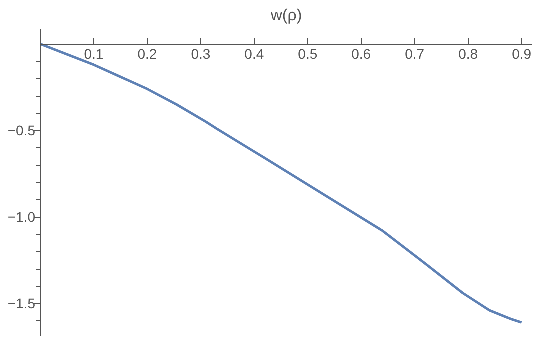 The image size is (540, 338). What do you see at coordinates (286, 16) in the screenshot?
I see `y-axis-title: w(ρ)` at bounding box center [286, 16].